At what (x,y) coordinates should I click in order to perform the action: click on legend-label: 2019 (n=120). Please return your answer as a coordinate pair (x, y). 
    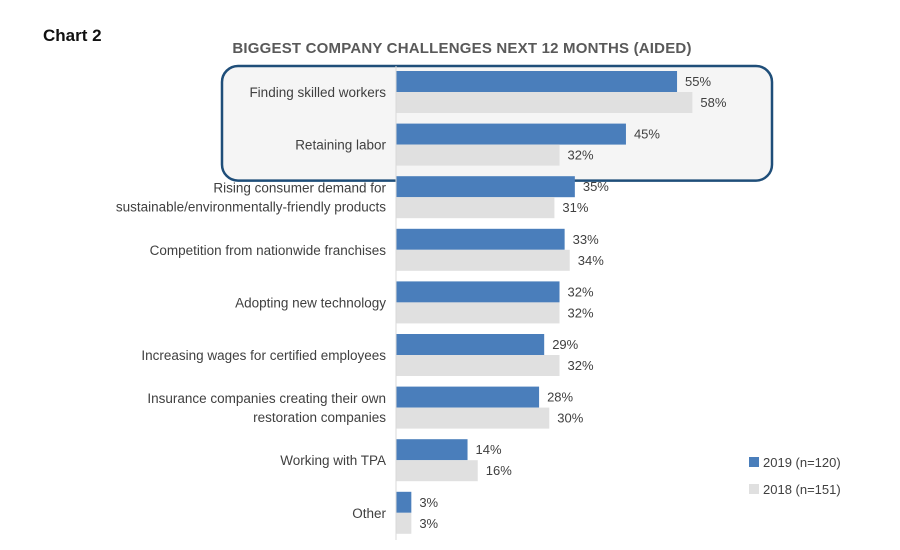
    Looking at the image, I should click on (802, 462).